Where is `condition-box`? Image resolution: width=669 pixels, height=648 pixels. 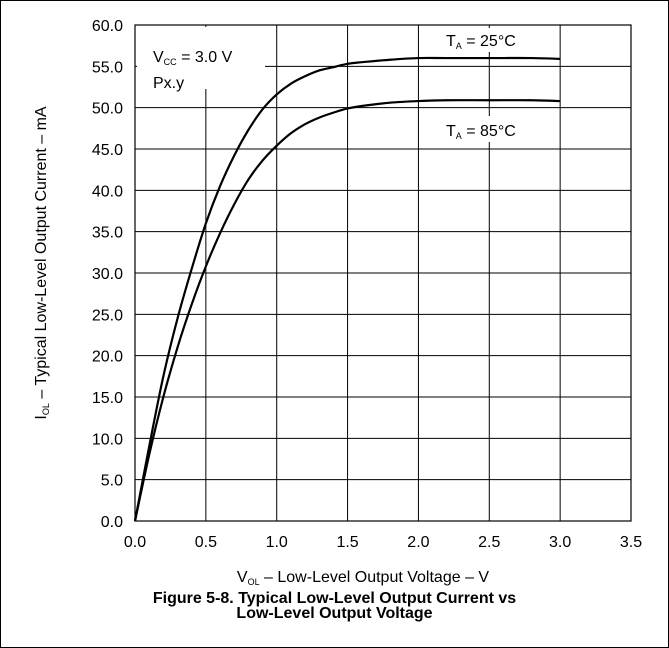 condition-box is located at coordinates (201, 58).